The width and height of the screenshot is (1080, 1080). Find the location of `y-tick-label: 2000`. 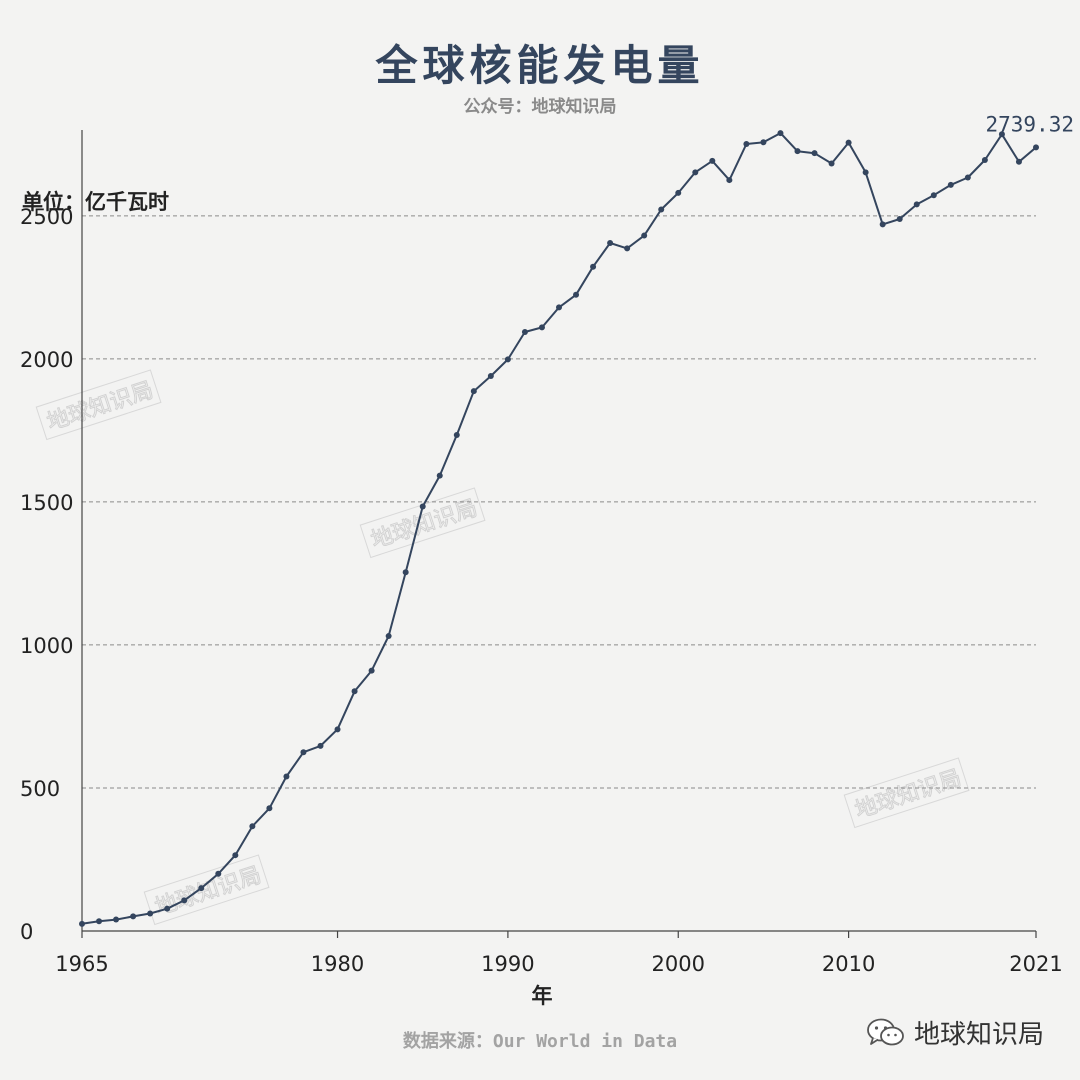

y-tick-label: 2000 is located at coordinates (46, 360).